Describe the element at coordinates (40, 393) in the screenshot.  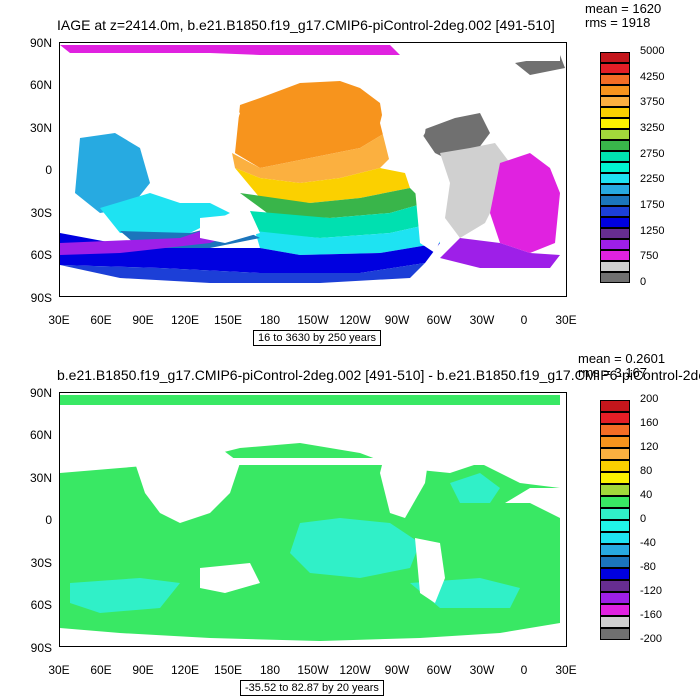
I see `bottom-lat-label: 90N` at that location.